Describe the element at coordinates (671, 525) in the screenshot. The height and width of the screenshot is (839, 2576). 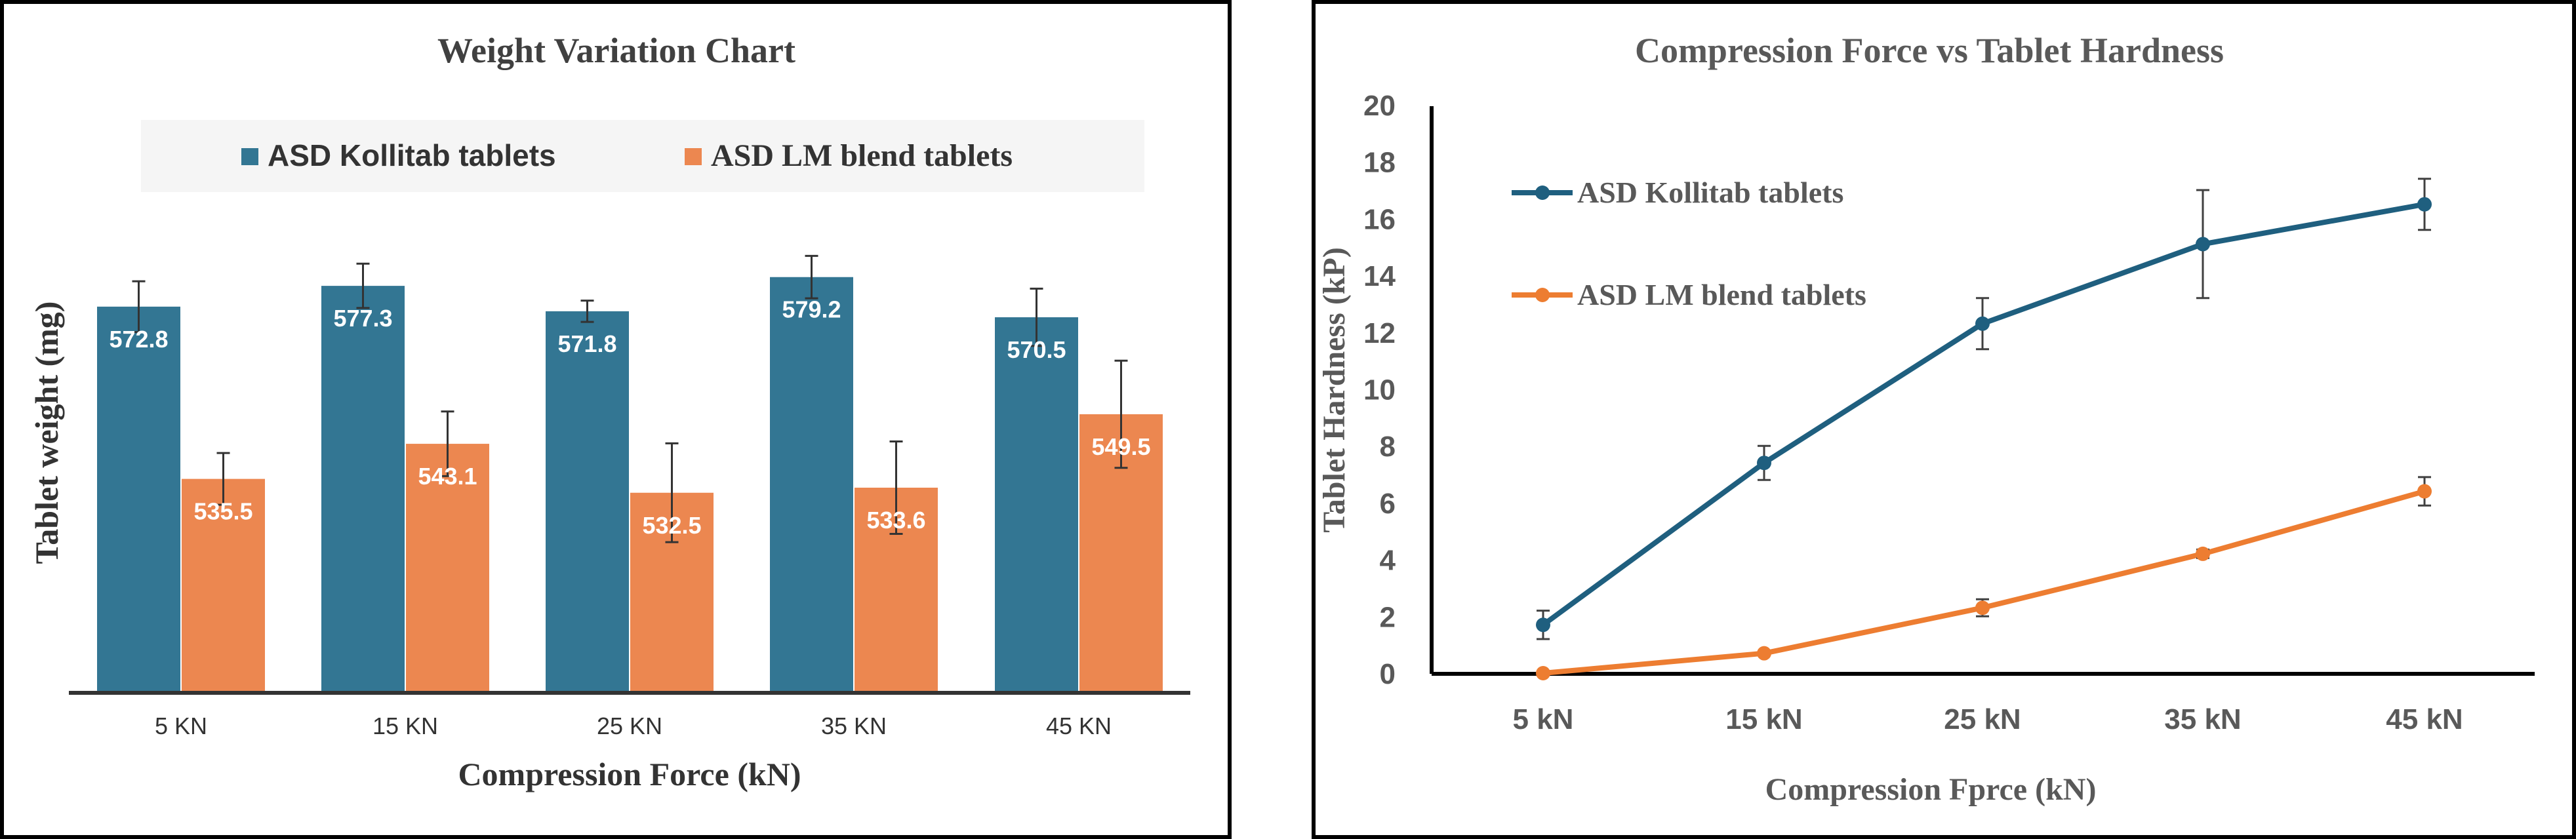
I see `data-label: 532.5` at that location.